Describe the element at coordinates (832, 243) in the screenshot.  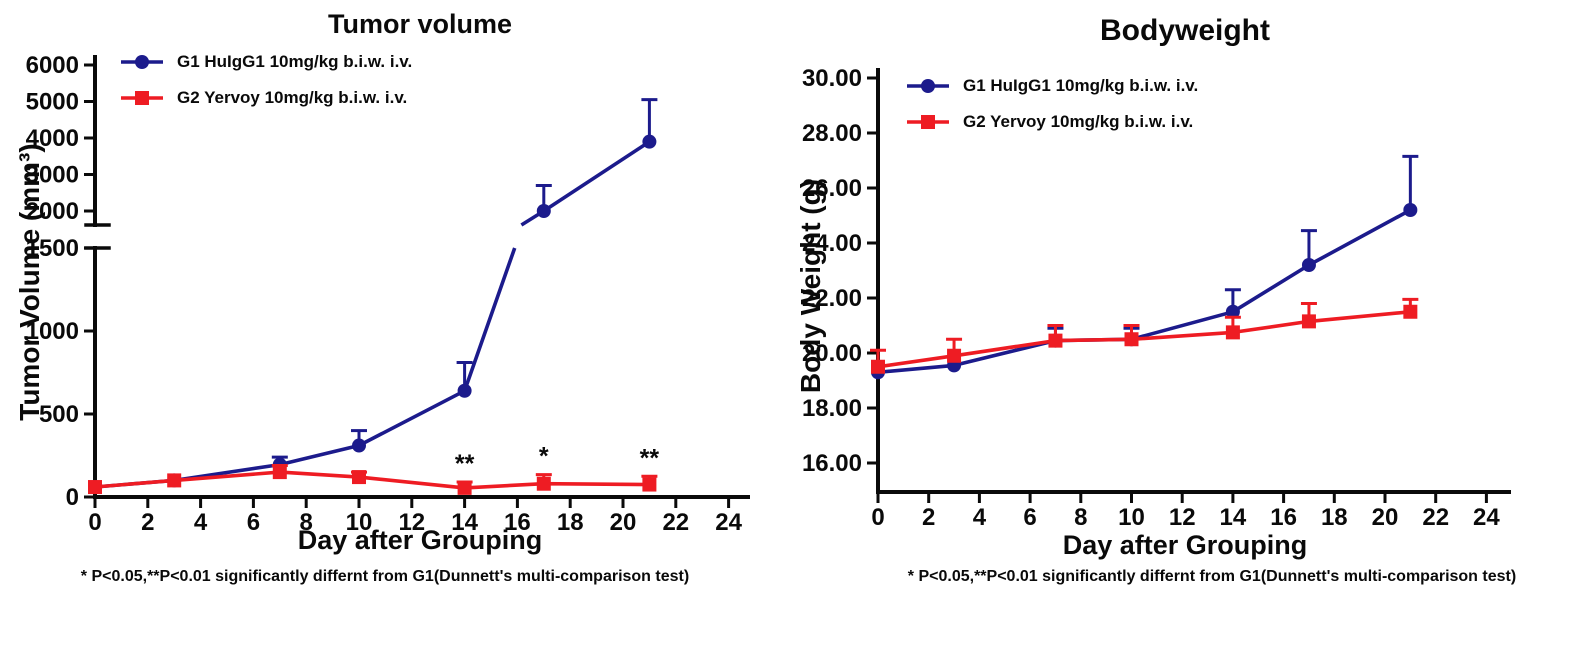
I see `svg-text: 24.00` at that location.